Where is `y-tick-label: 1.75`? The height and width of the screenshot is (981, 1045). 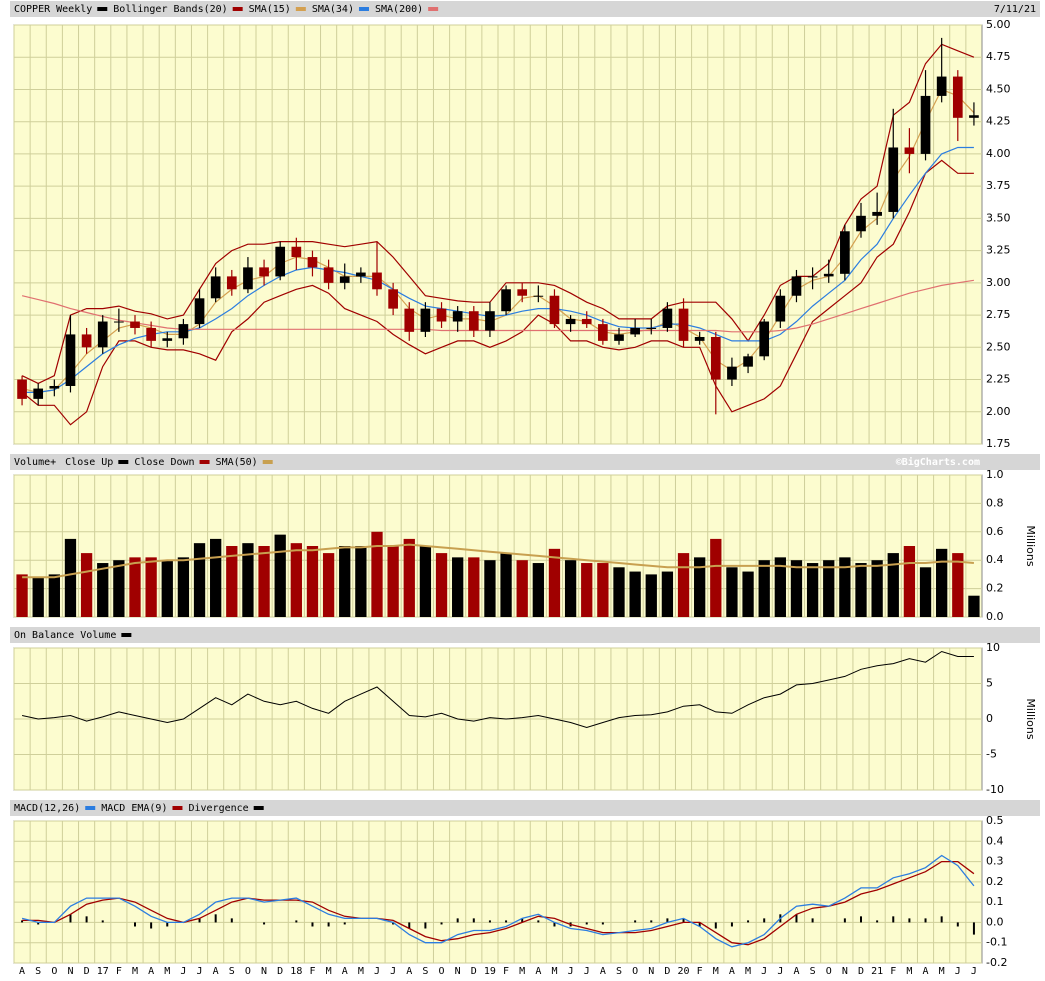
y-tick-label: 1.75 is located at coordinates (998, 443).